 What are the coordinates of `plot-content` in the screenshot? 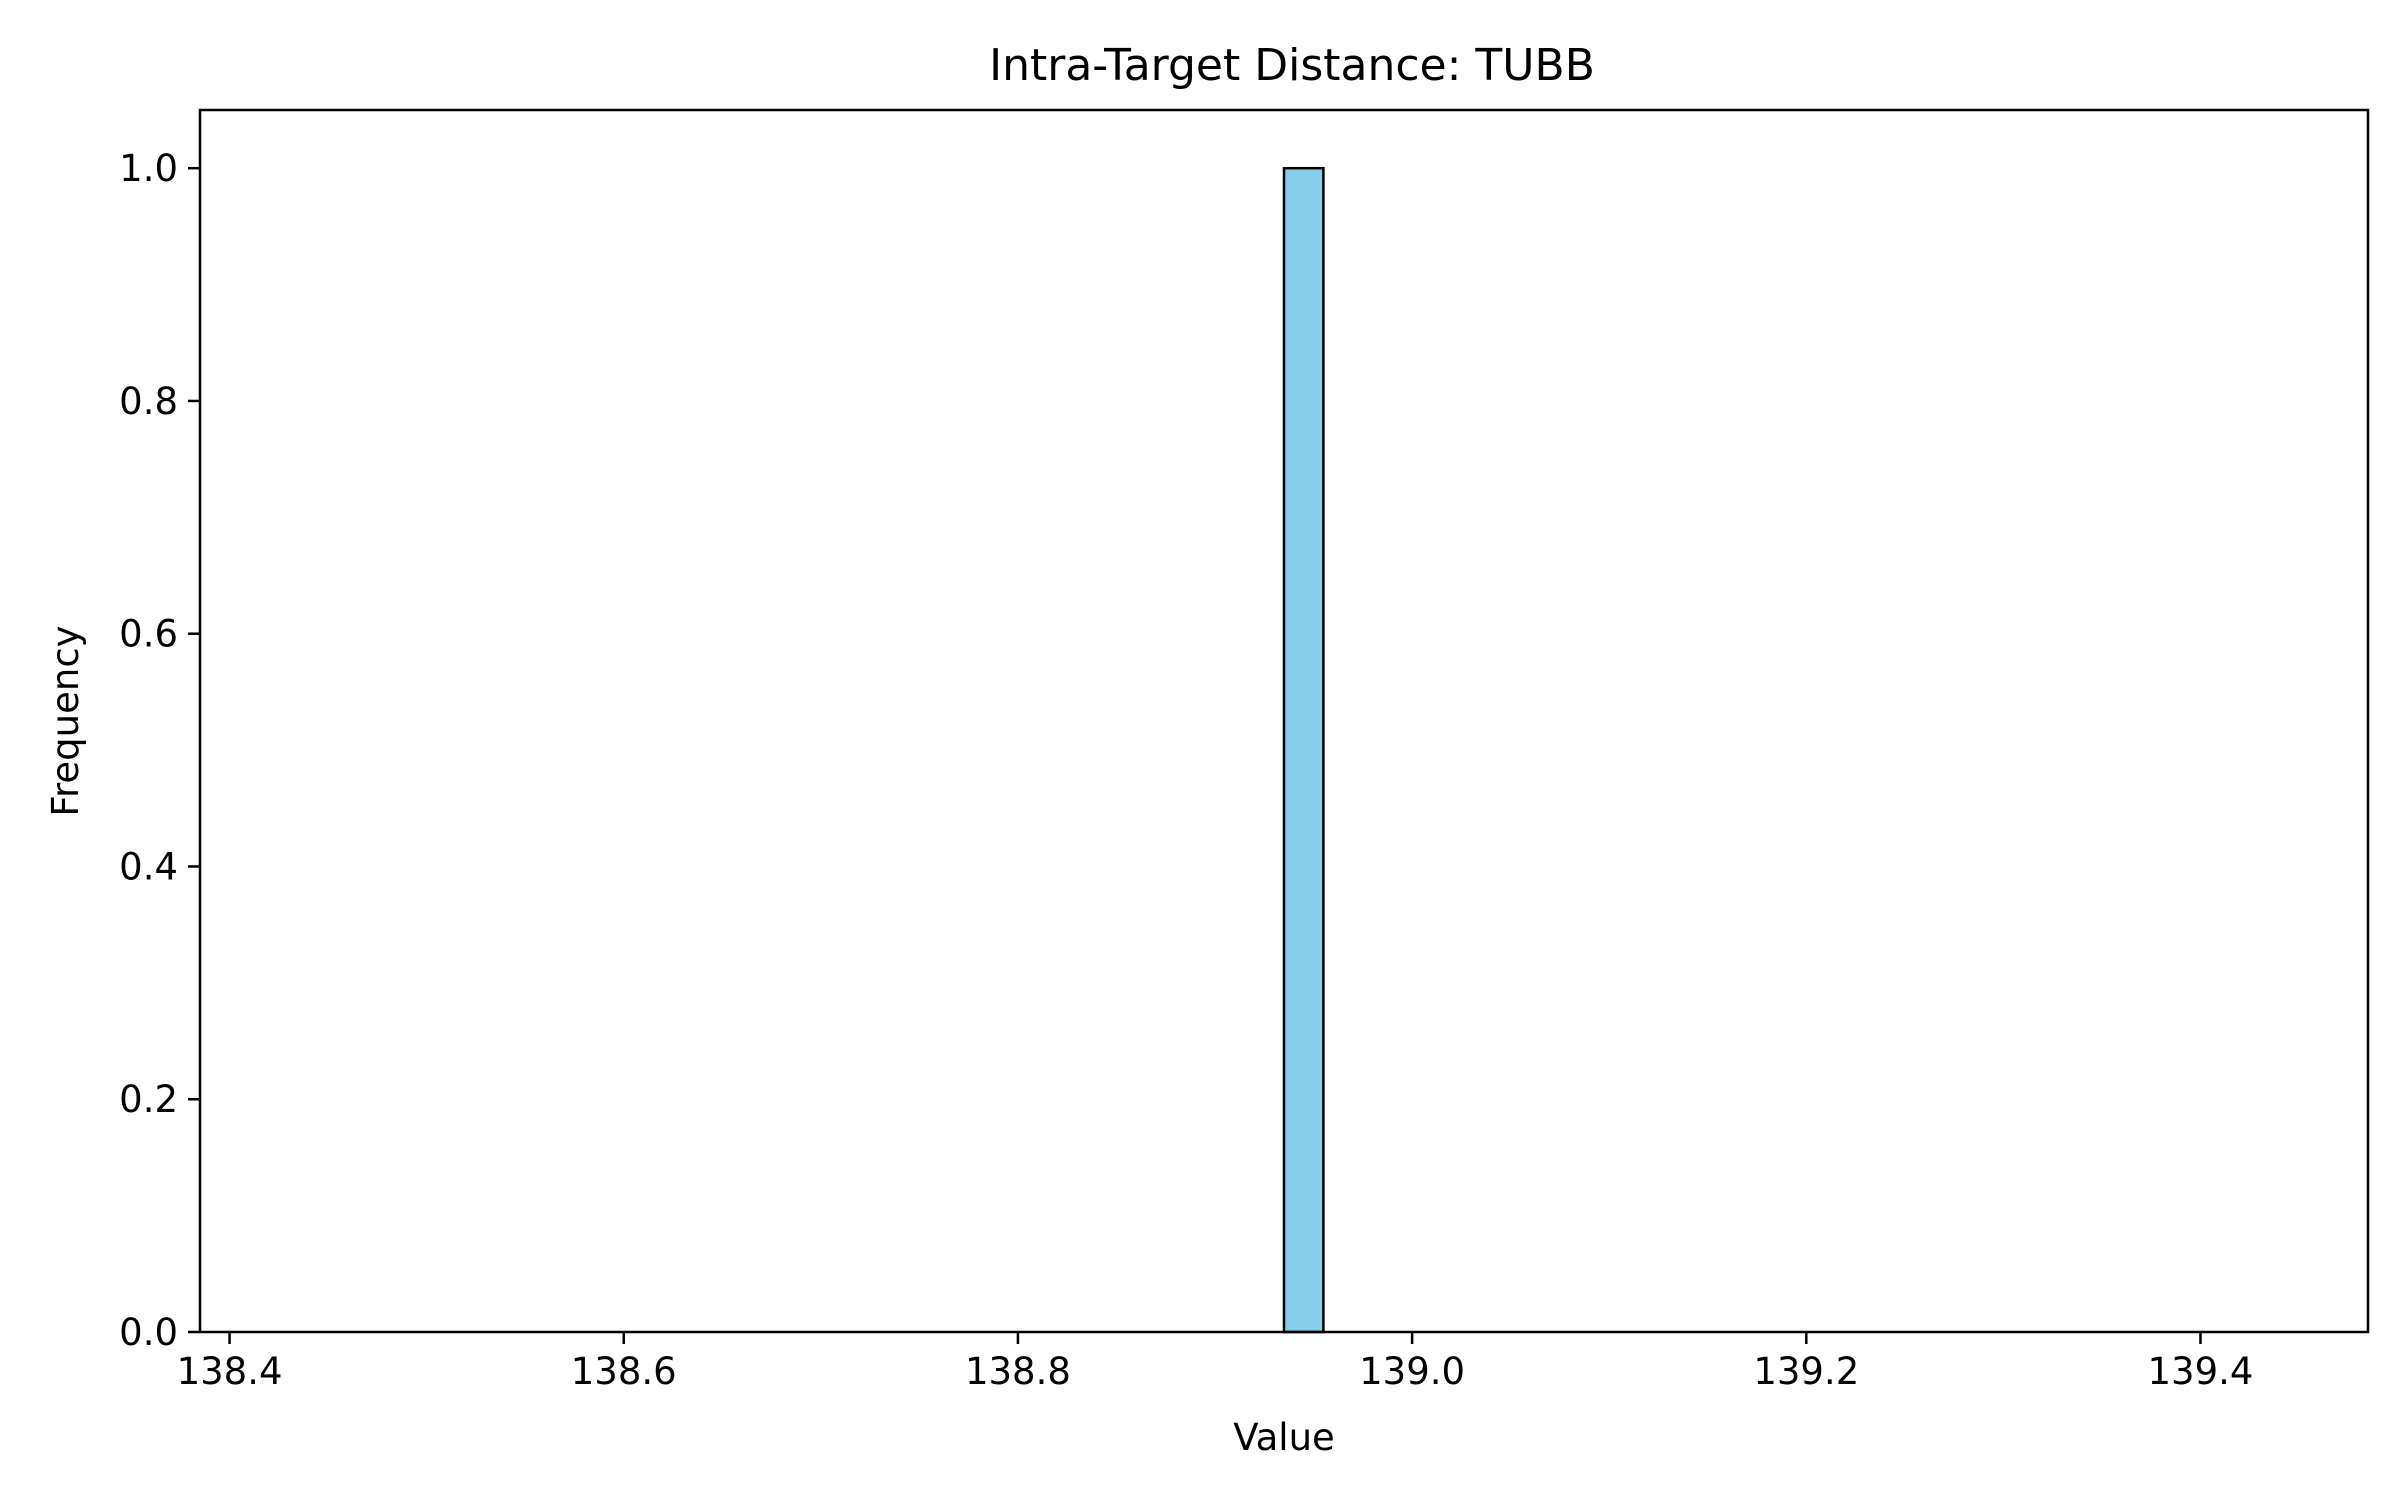 It's located at (1303, 750).